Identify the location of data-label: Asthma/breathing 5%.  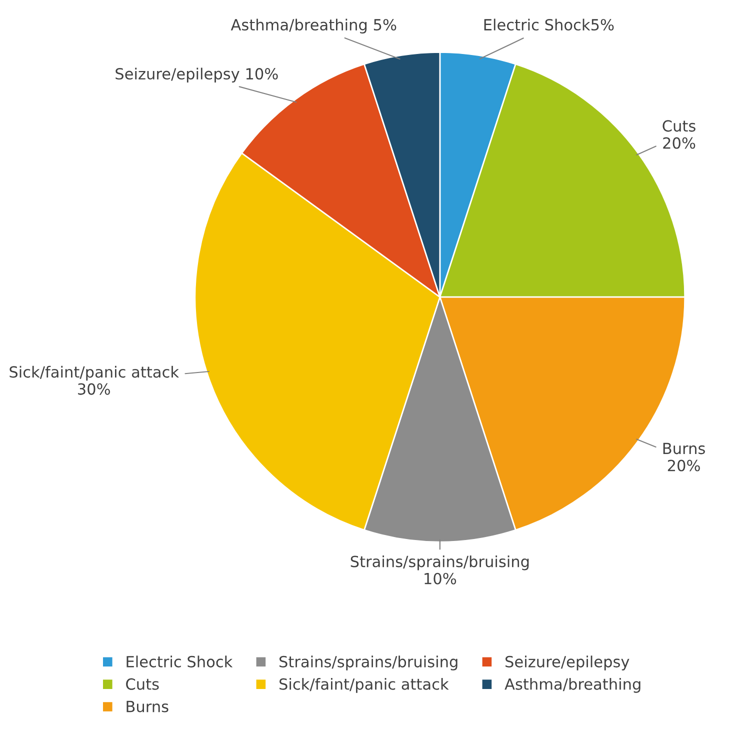
(313, 26).